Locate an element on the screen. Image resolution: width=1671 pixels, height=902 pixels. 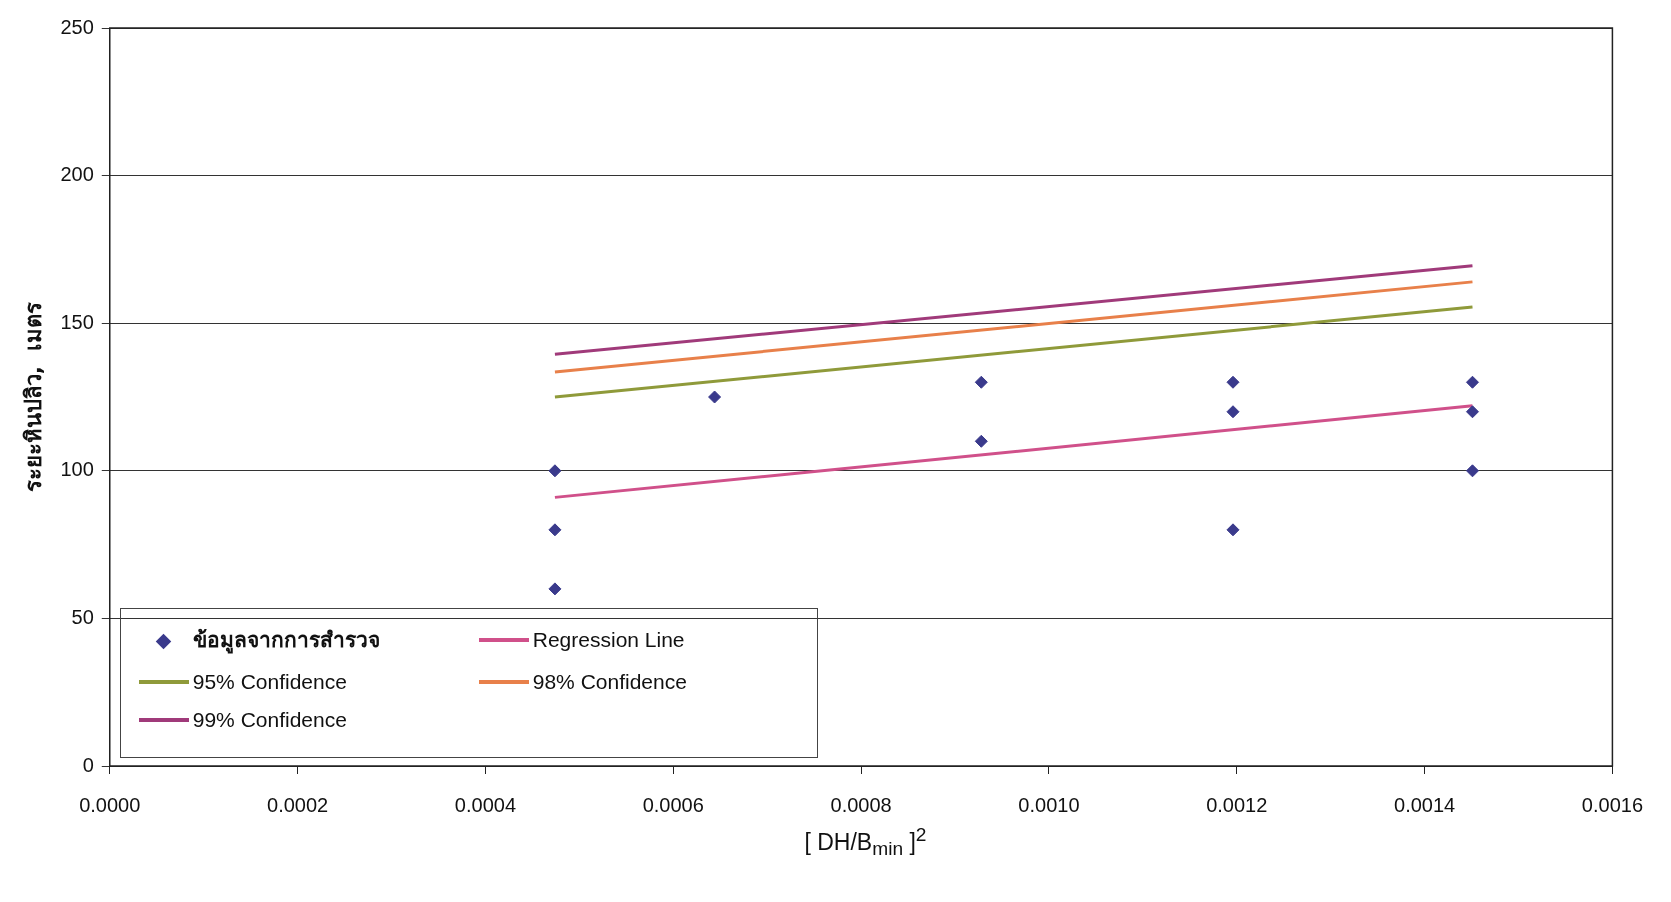
x-tick-label: 0.0016 is located at coordinates (1612, 804).